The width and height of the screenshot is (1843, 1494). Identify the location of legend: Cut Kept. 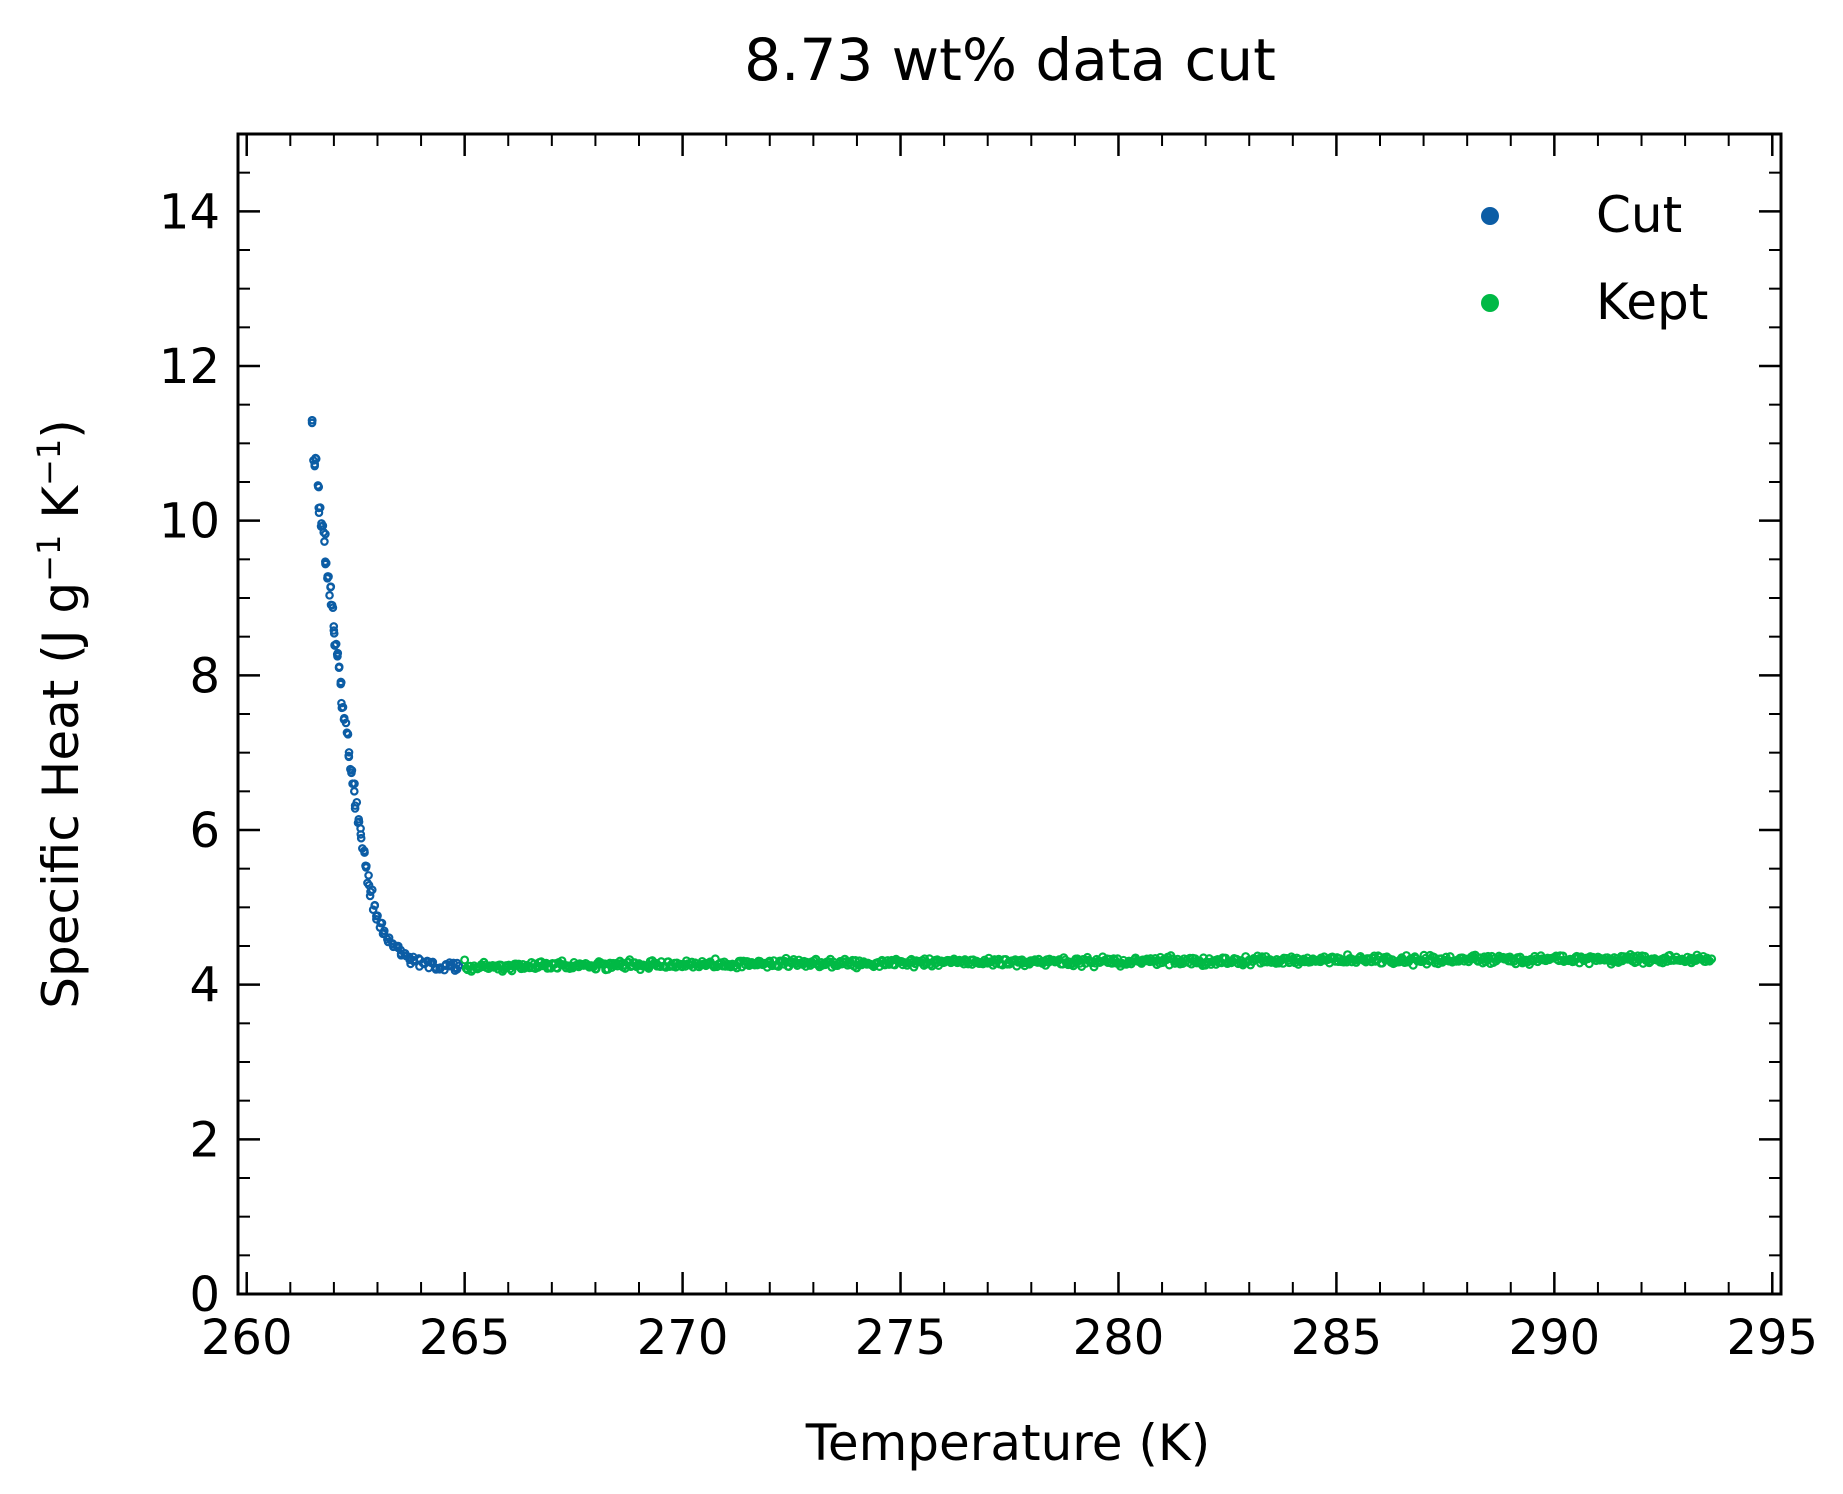
(1594, 258).